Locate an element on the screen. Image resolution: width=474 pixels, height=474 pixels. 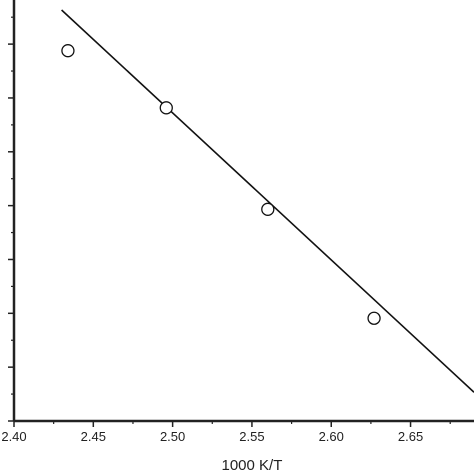
x-tick-label: 2.65 is located at coordinates (410, 436).